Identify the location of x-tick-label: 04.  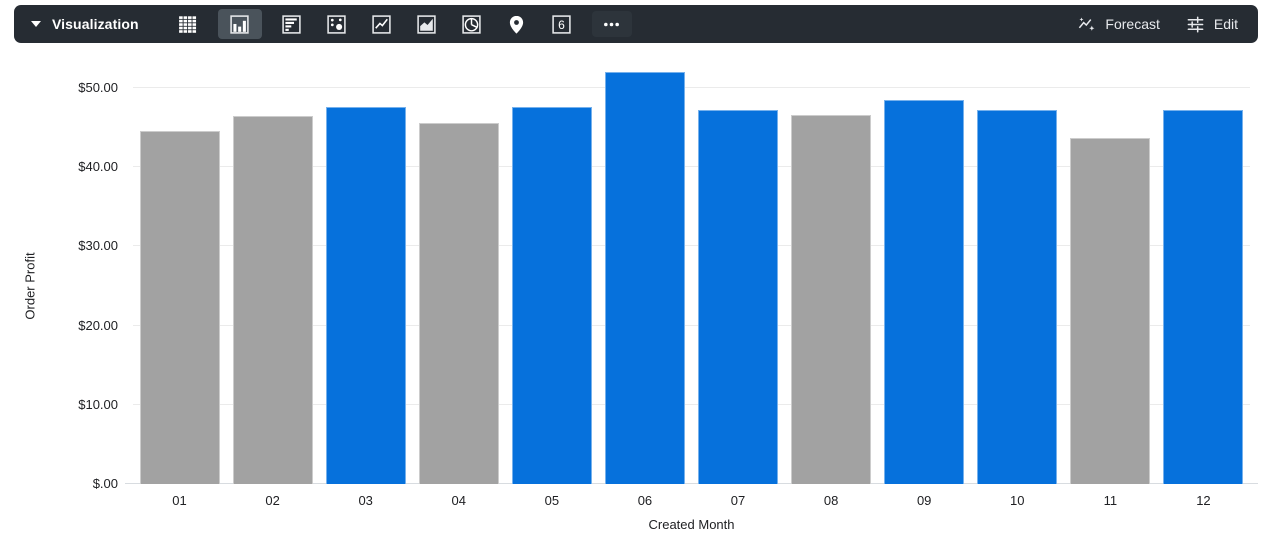
(459, 500).